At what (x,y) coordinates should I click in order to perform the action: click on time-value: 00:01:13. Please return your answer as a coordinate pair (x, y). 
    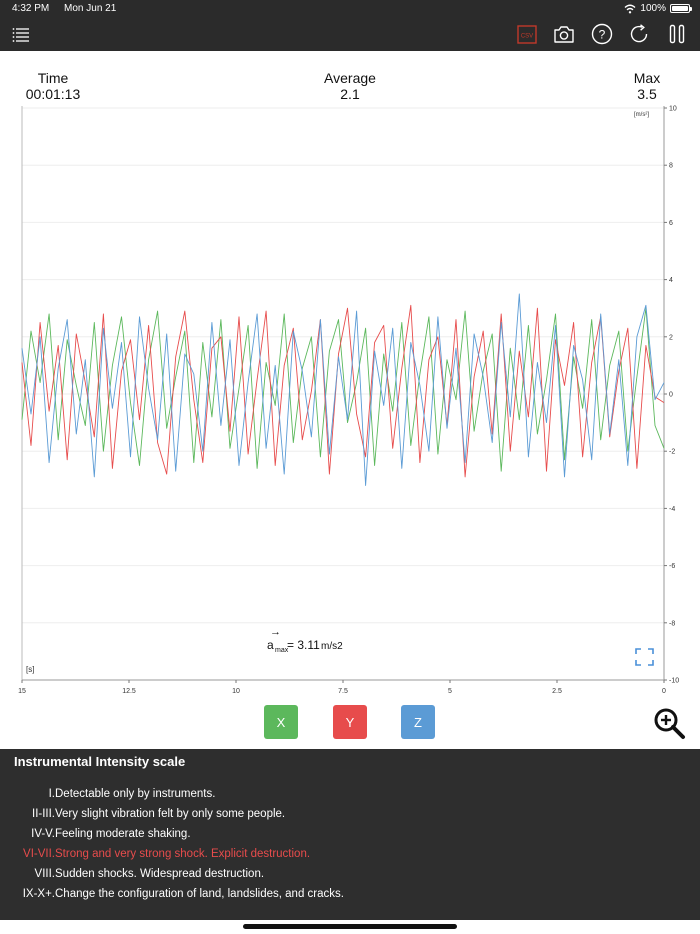
    Looking at the image, I should click on (53, 94).